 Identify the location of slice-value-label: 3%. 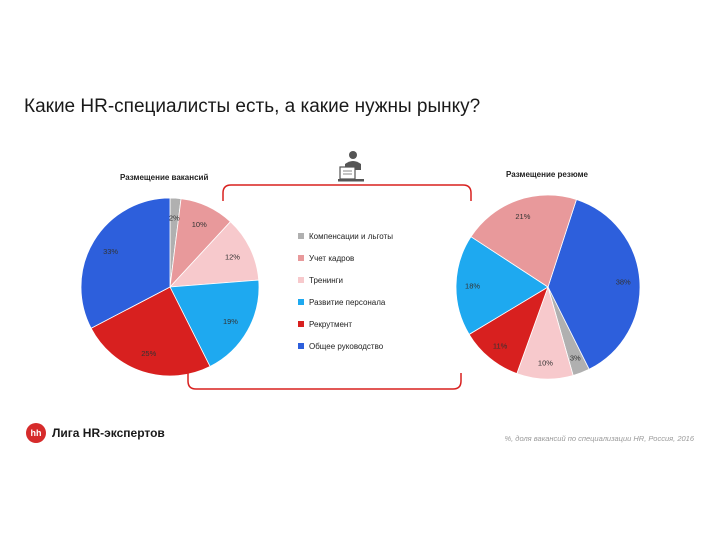
(575, 357).